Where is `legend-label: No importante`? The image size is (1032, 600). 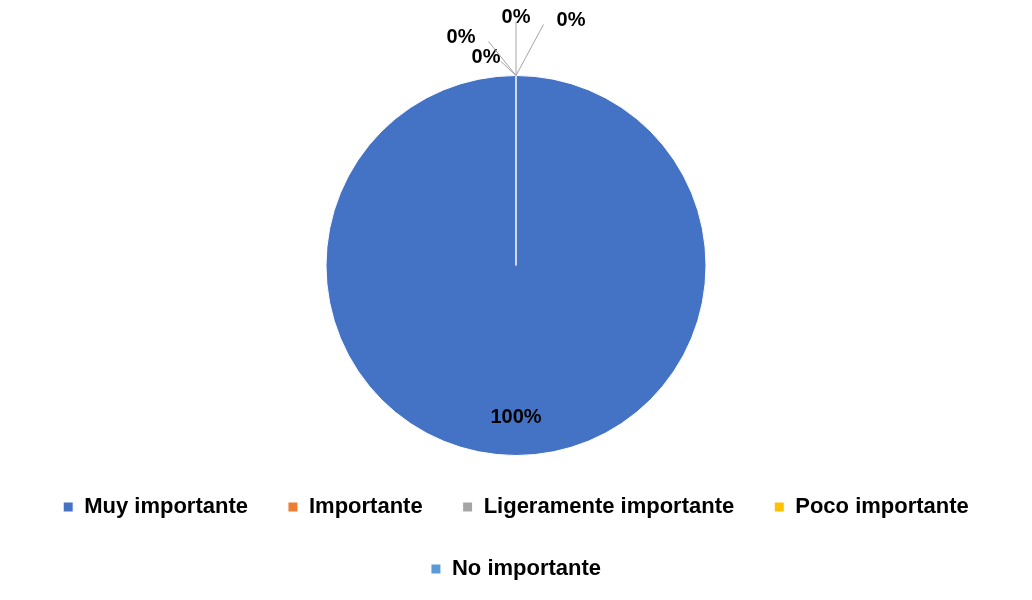
legend-label: No importante is located at coordinates (526, 568).